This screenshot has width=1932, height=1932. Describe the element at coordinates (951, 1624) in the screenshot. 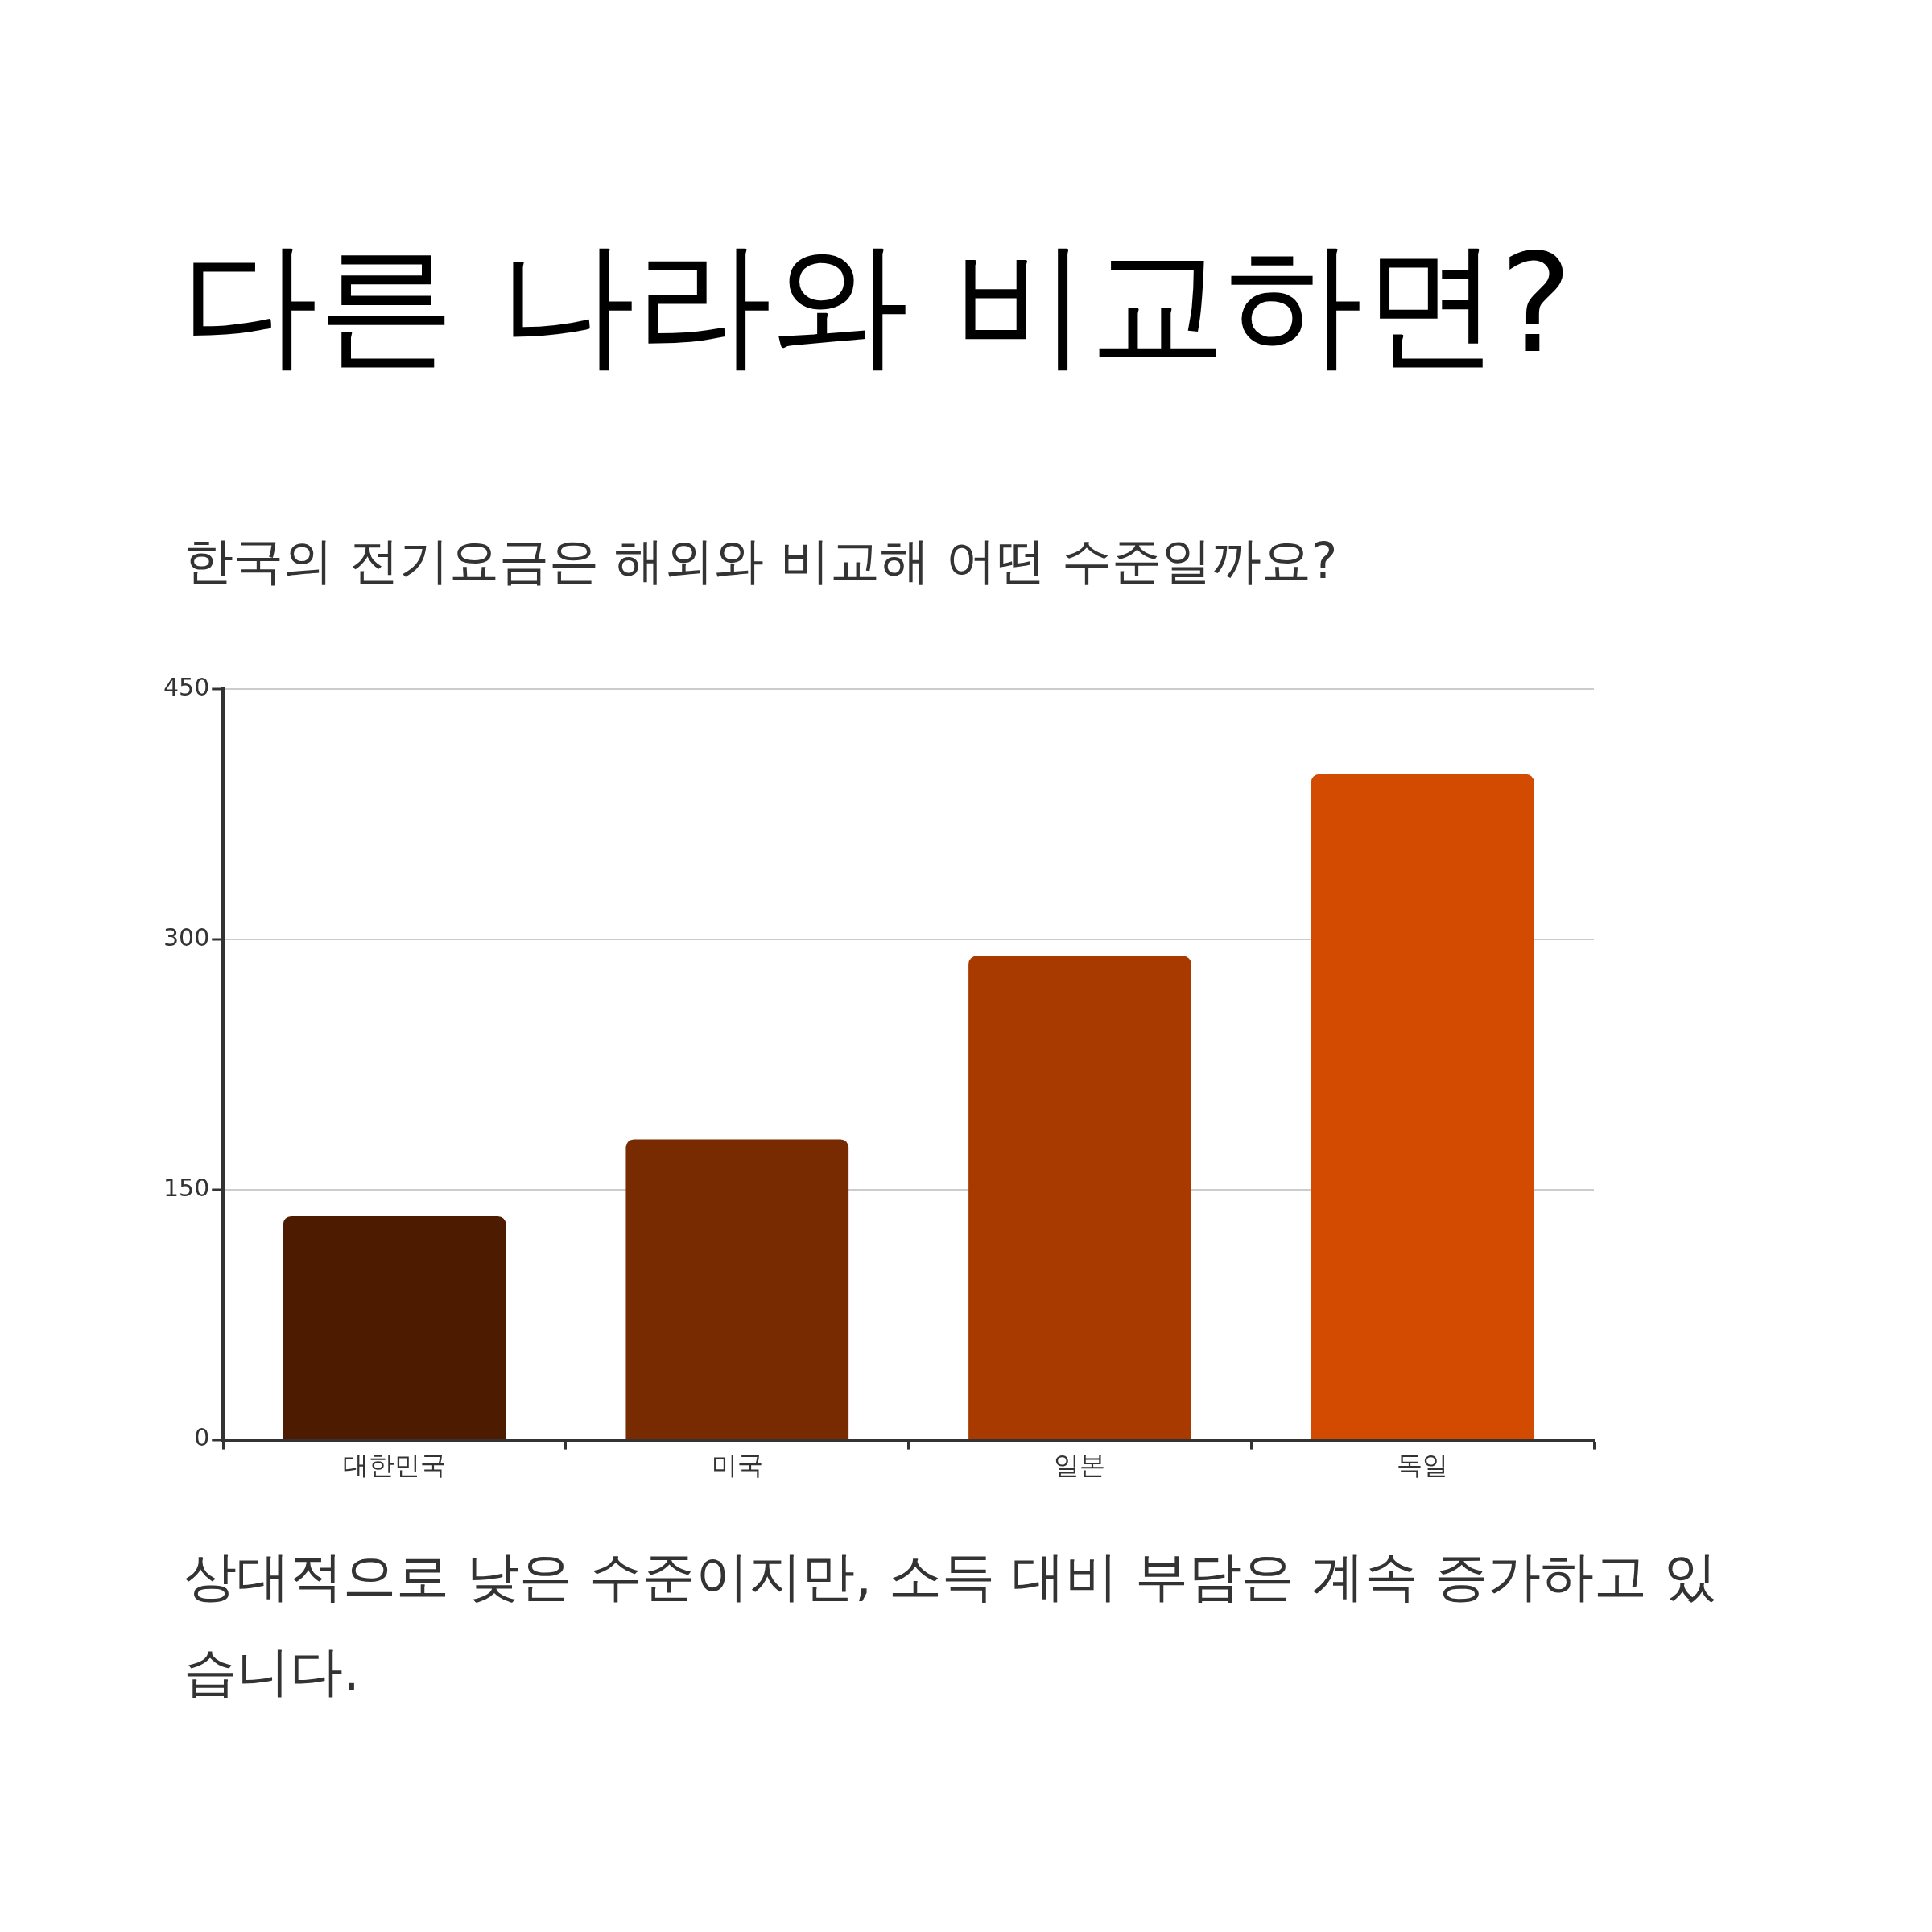

I see `text: 상대적으로 낮은 수준이지만, 소득 대비 부담은 계속 증가하고 있습니다.` at that location.